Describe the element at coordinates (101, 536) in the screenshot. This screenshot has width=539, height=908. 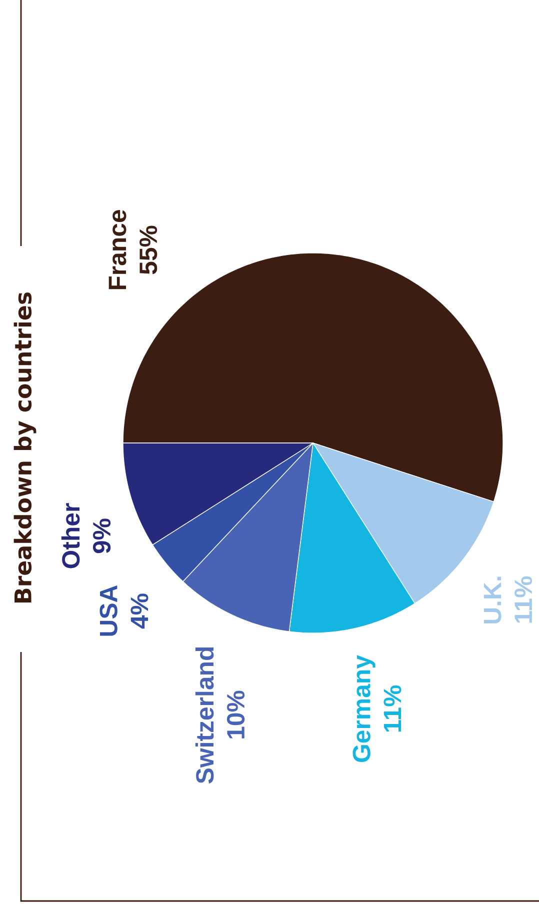
I see `data-label: 9%` at that location.